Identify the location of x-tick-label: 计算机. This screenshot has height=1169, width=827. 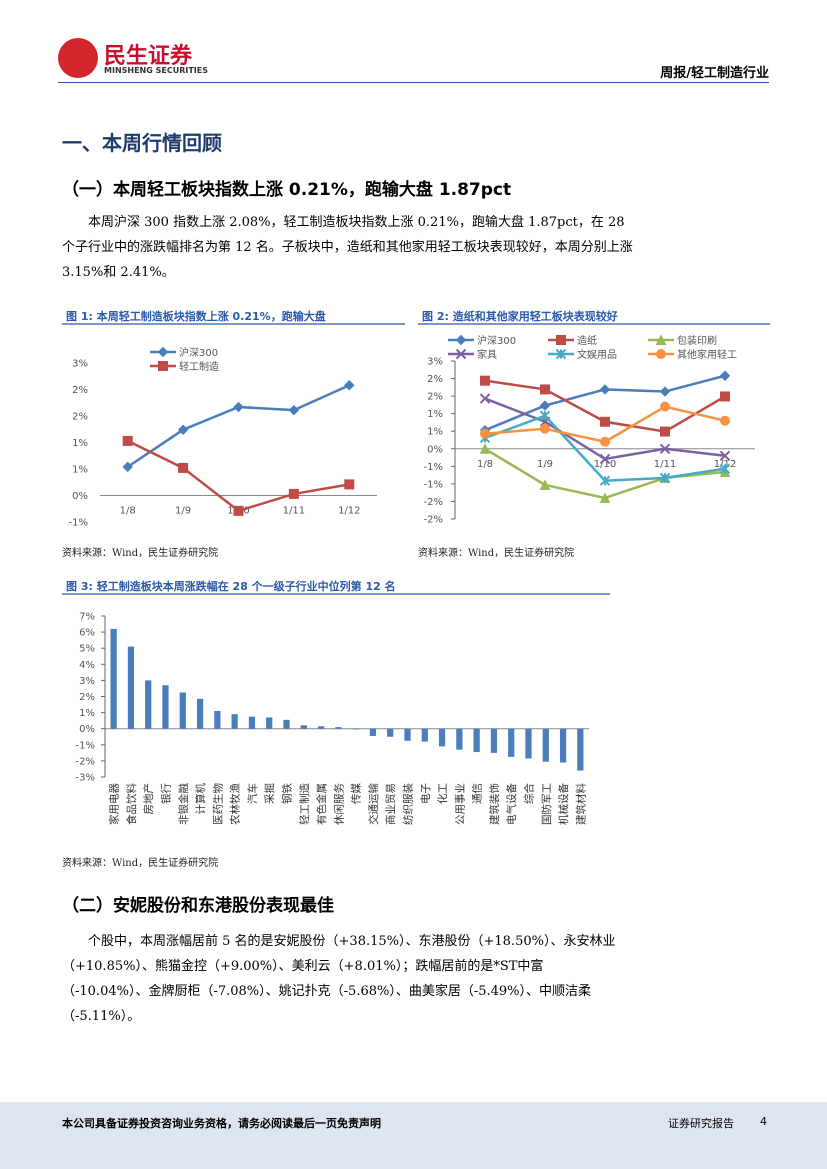
(200, 799).